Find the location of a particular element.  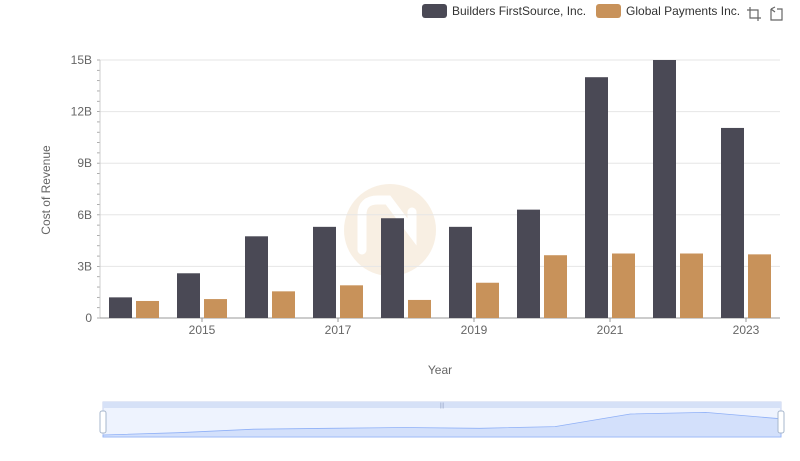

legend-item-global-payments: Global Payments Inc. is located at coordinates (668, 11).